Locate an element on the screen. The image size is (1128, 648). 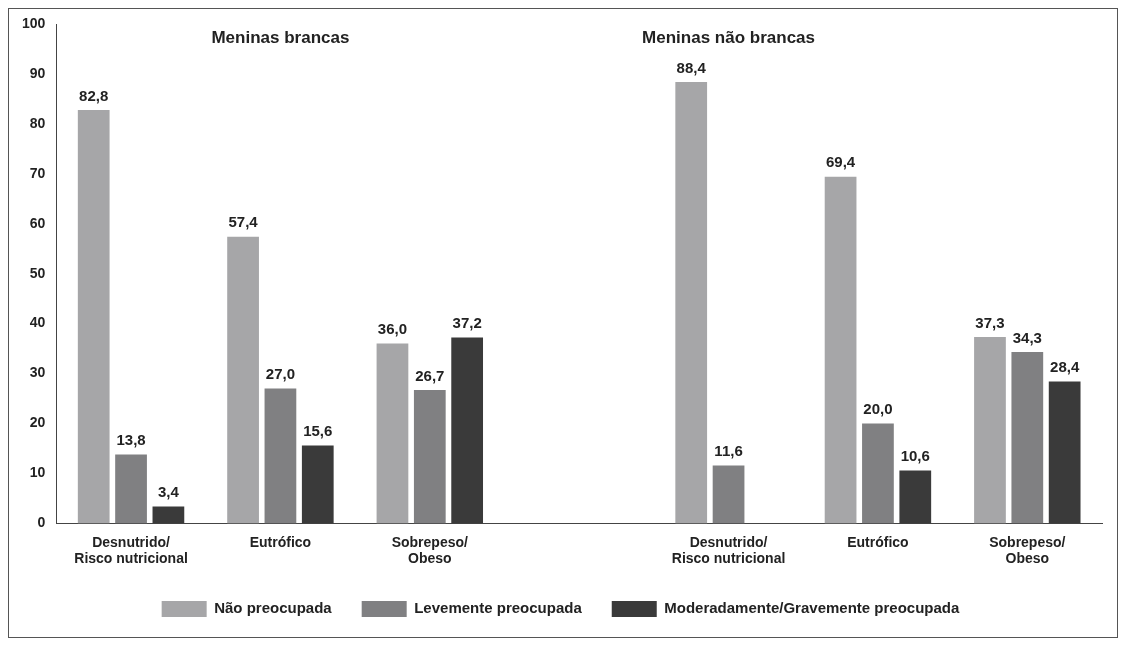
y-tick-label: 40 is located at coordinates (37, 322).